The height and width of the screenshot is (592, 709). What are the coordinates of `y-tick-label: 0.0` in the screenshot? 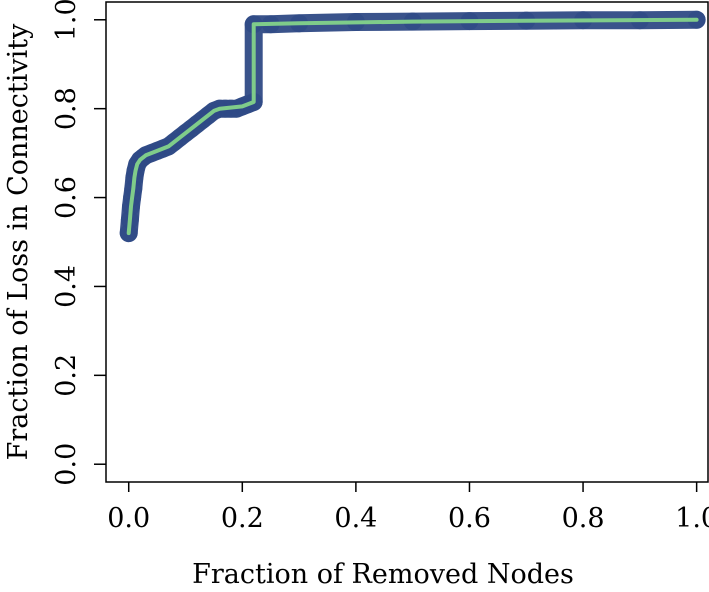 It's located at (66, 464).